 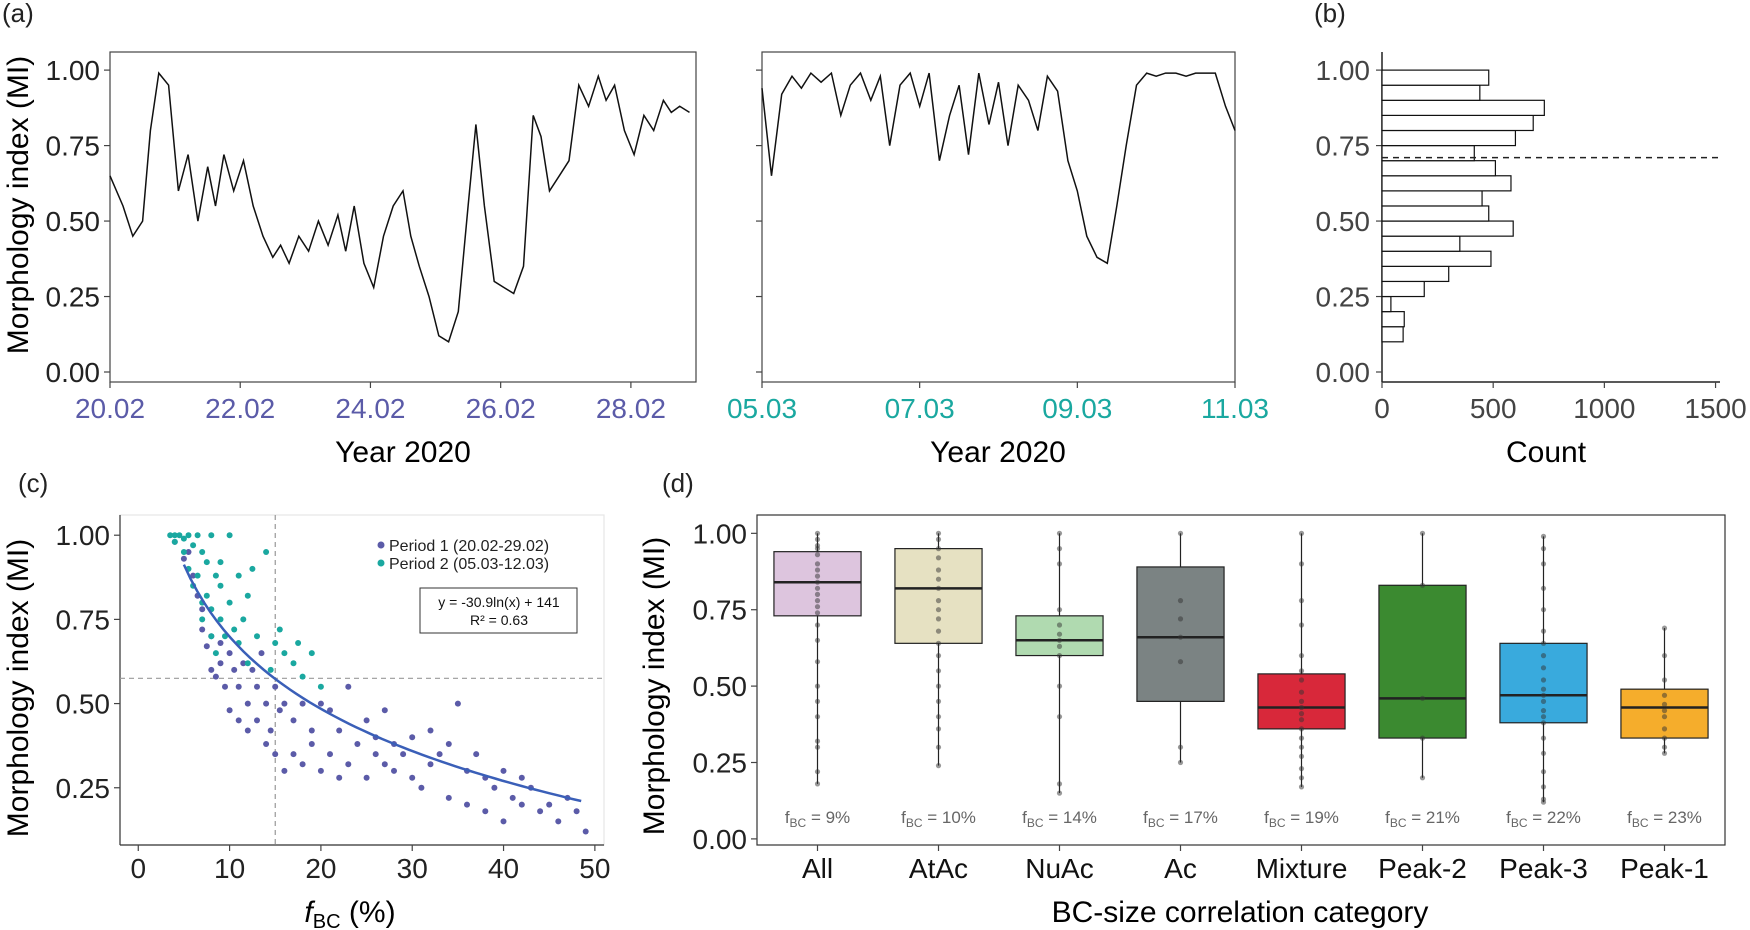 What do you see at coordinates (240, 408) in the screenshot?
I see `a-xtick-label: 22.02` at bounding box center [240, 408].